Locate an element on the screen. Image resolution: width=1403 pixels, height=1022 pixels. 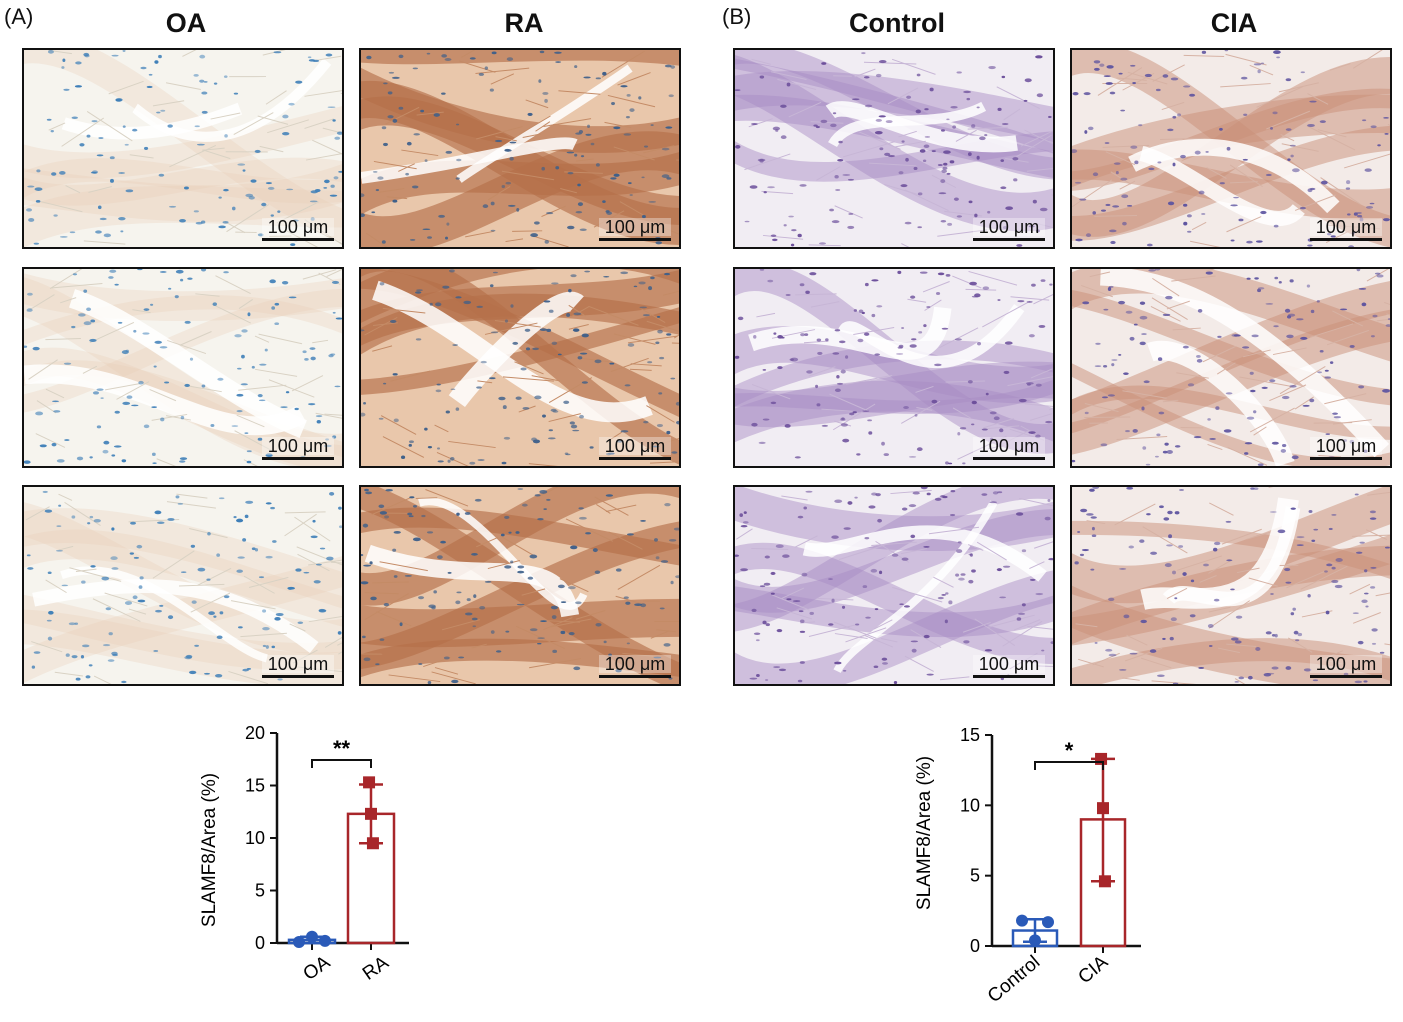
micrograph-oa-1: 100 μm is located at coordinates (183, 148).